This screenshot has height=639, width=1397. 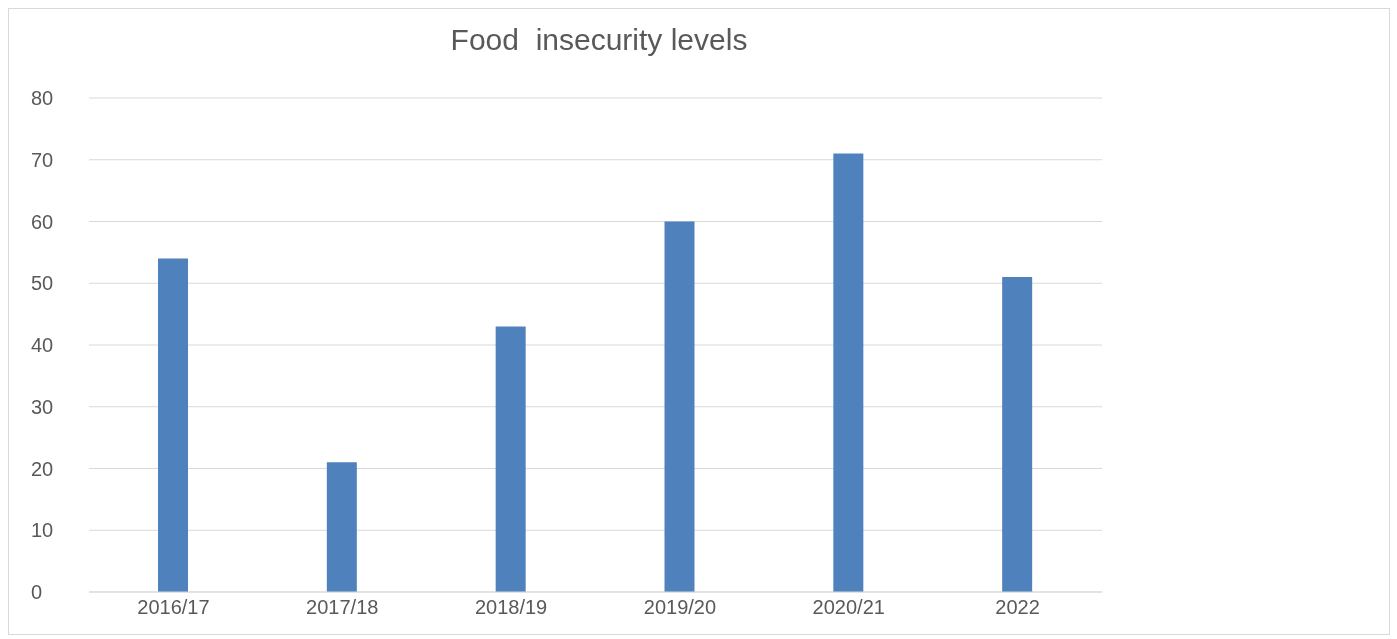 I want to click on y-tick-label: 0, so click(x=37, y=592).